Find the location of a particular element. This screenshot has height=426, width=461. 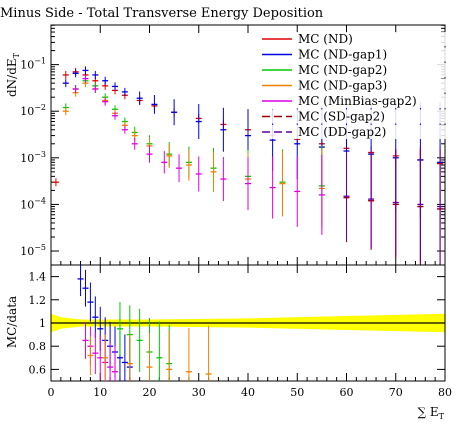

x-tick-label: 10 is located at coordinates (100, 392).